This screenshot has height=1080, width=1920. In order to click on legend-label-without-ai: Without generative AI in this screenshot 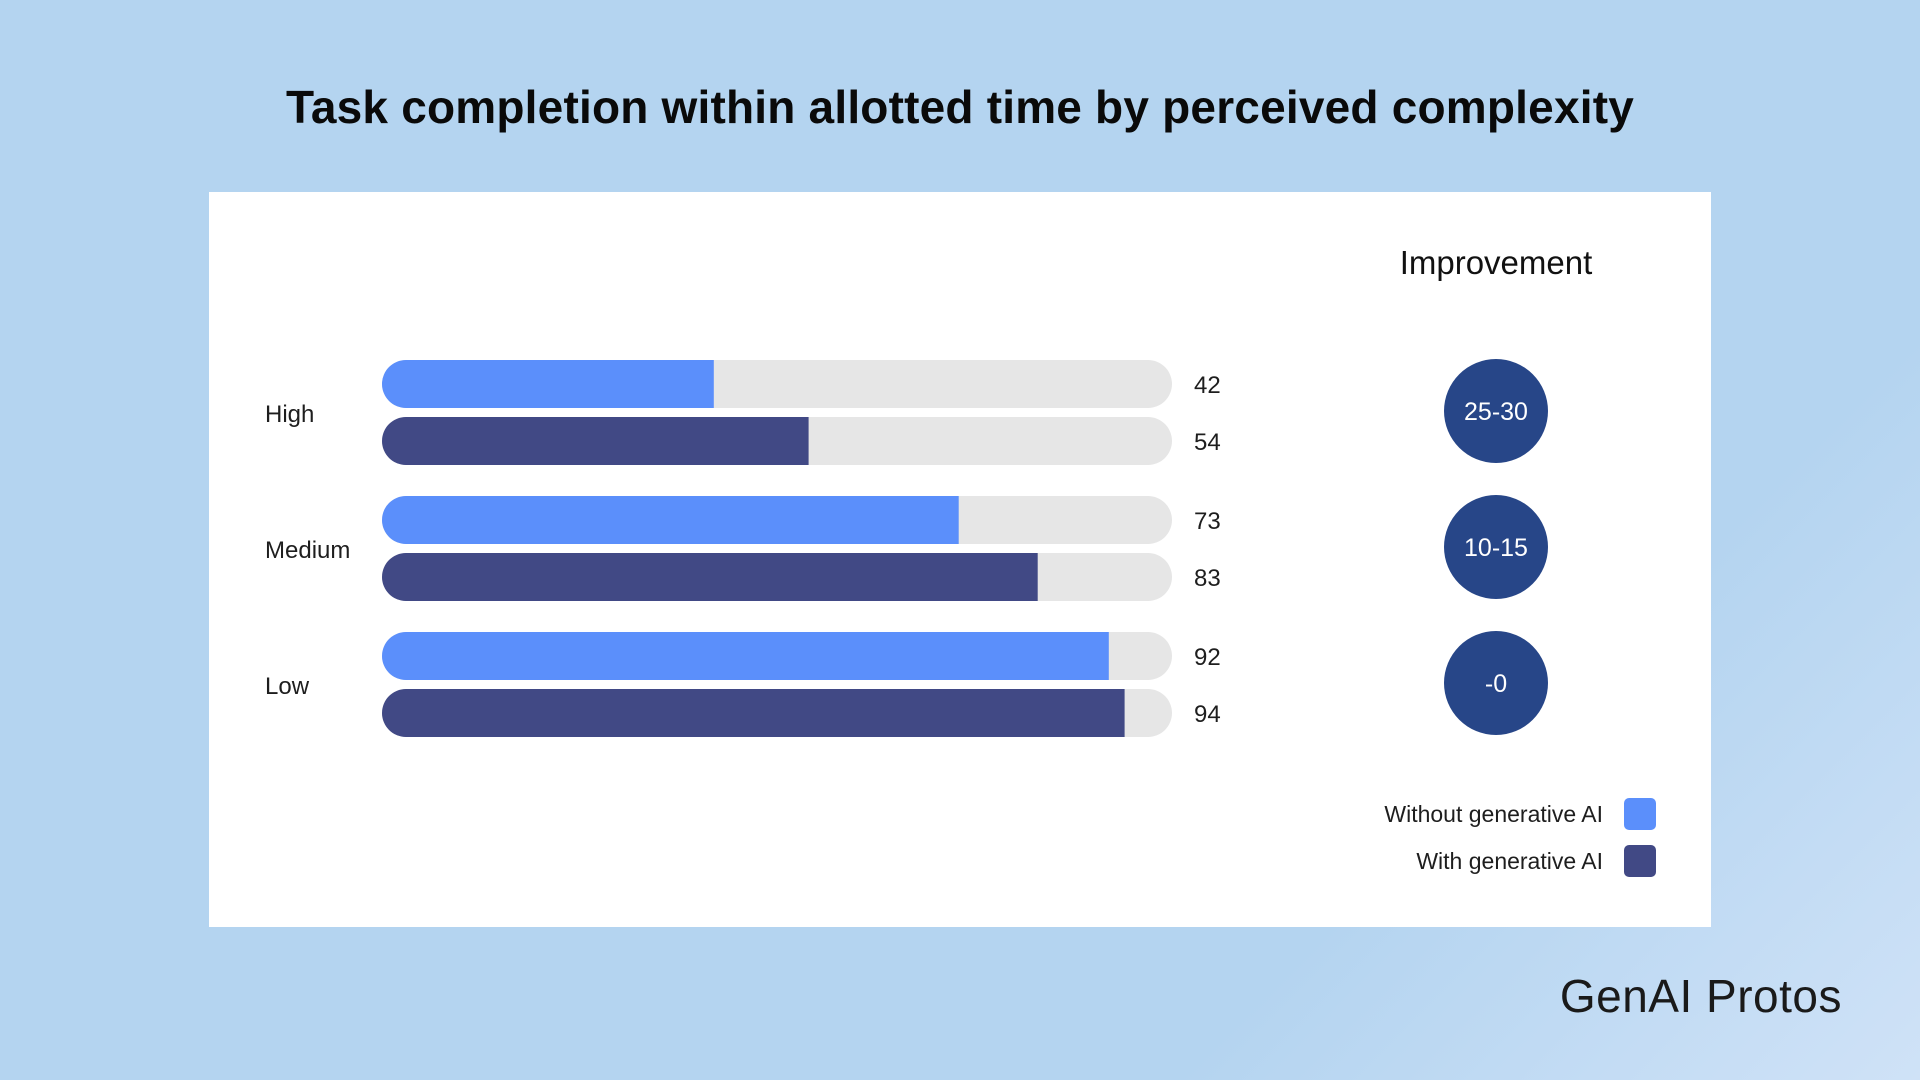, I will do `click(1493, 814)`.